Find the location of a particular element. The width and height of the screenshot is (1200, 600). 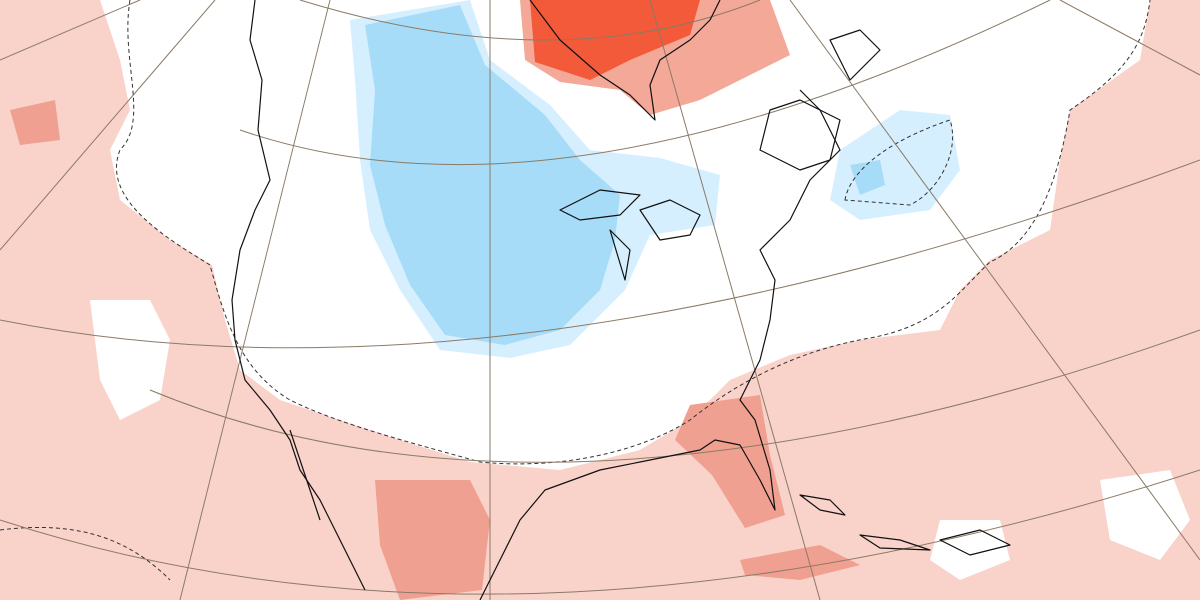

parallel is located at coordinates (530, 20).